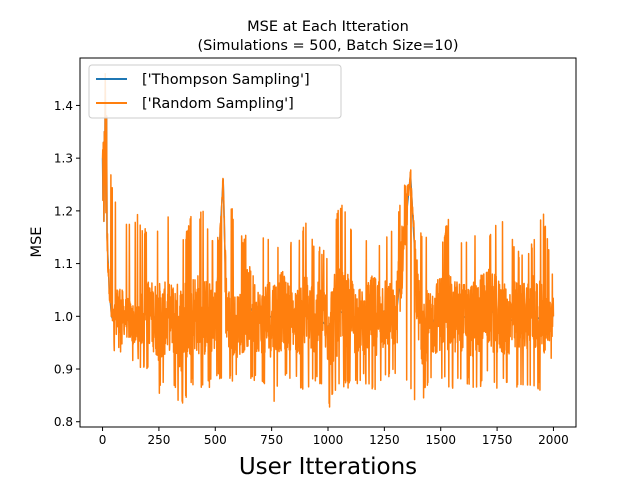 The image size is (640, 484). What do you see at coordinates (226, 80) in the screenshot?
I see `legend-label-thompson: ['Thompson Sampling']` at bounding box center [226, 80].